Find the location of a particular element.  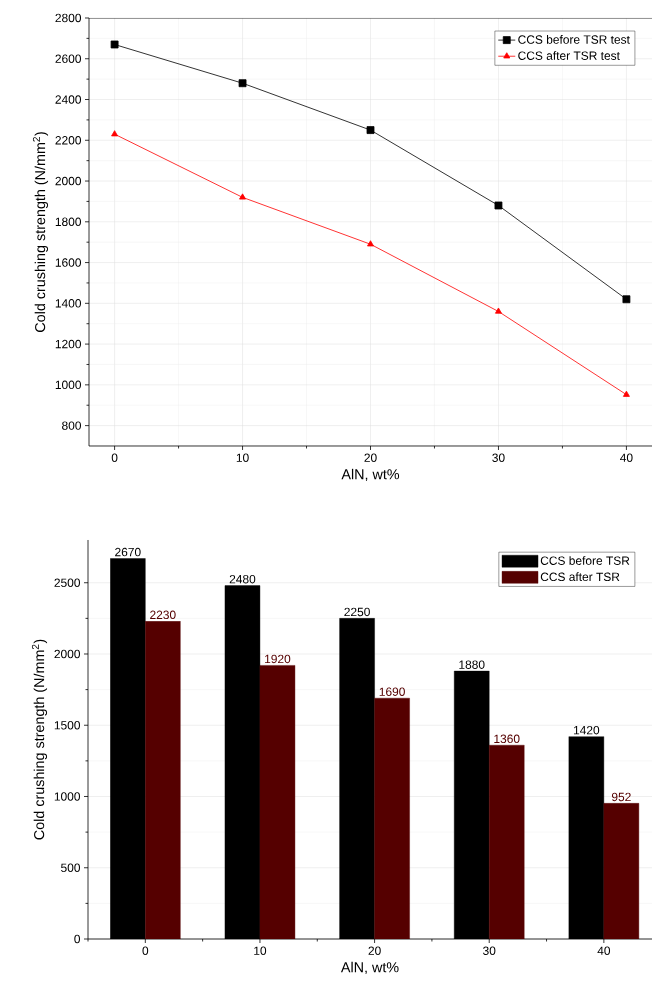

data-label: 1880 is located at coordinates (472, 664).